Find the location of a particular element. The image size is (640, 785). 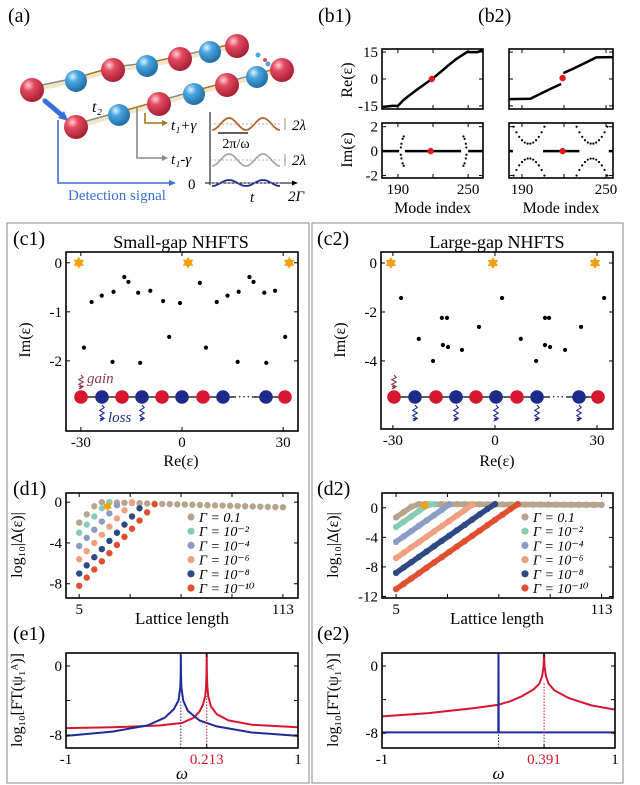

series-line is located at coordinates (587, 65).